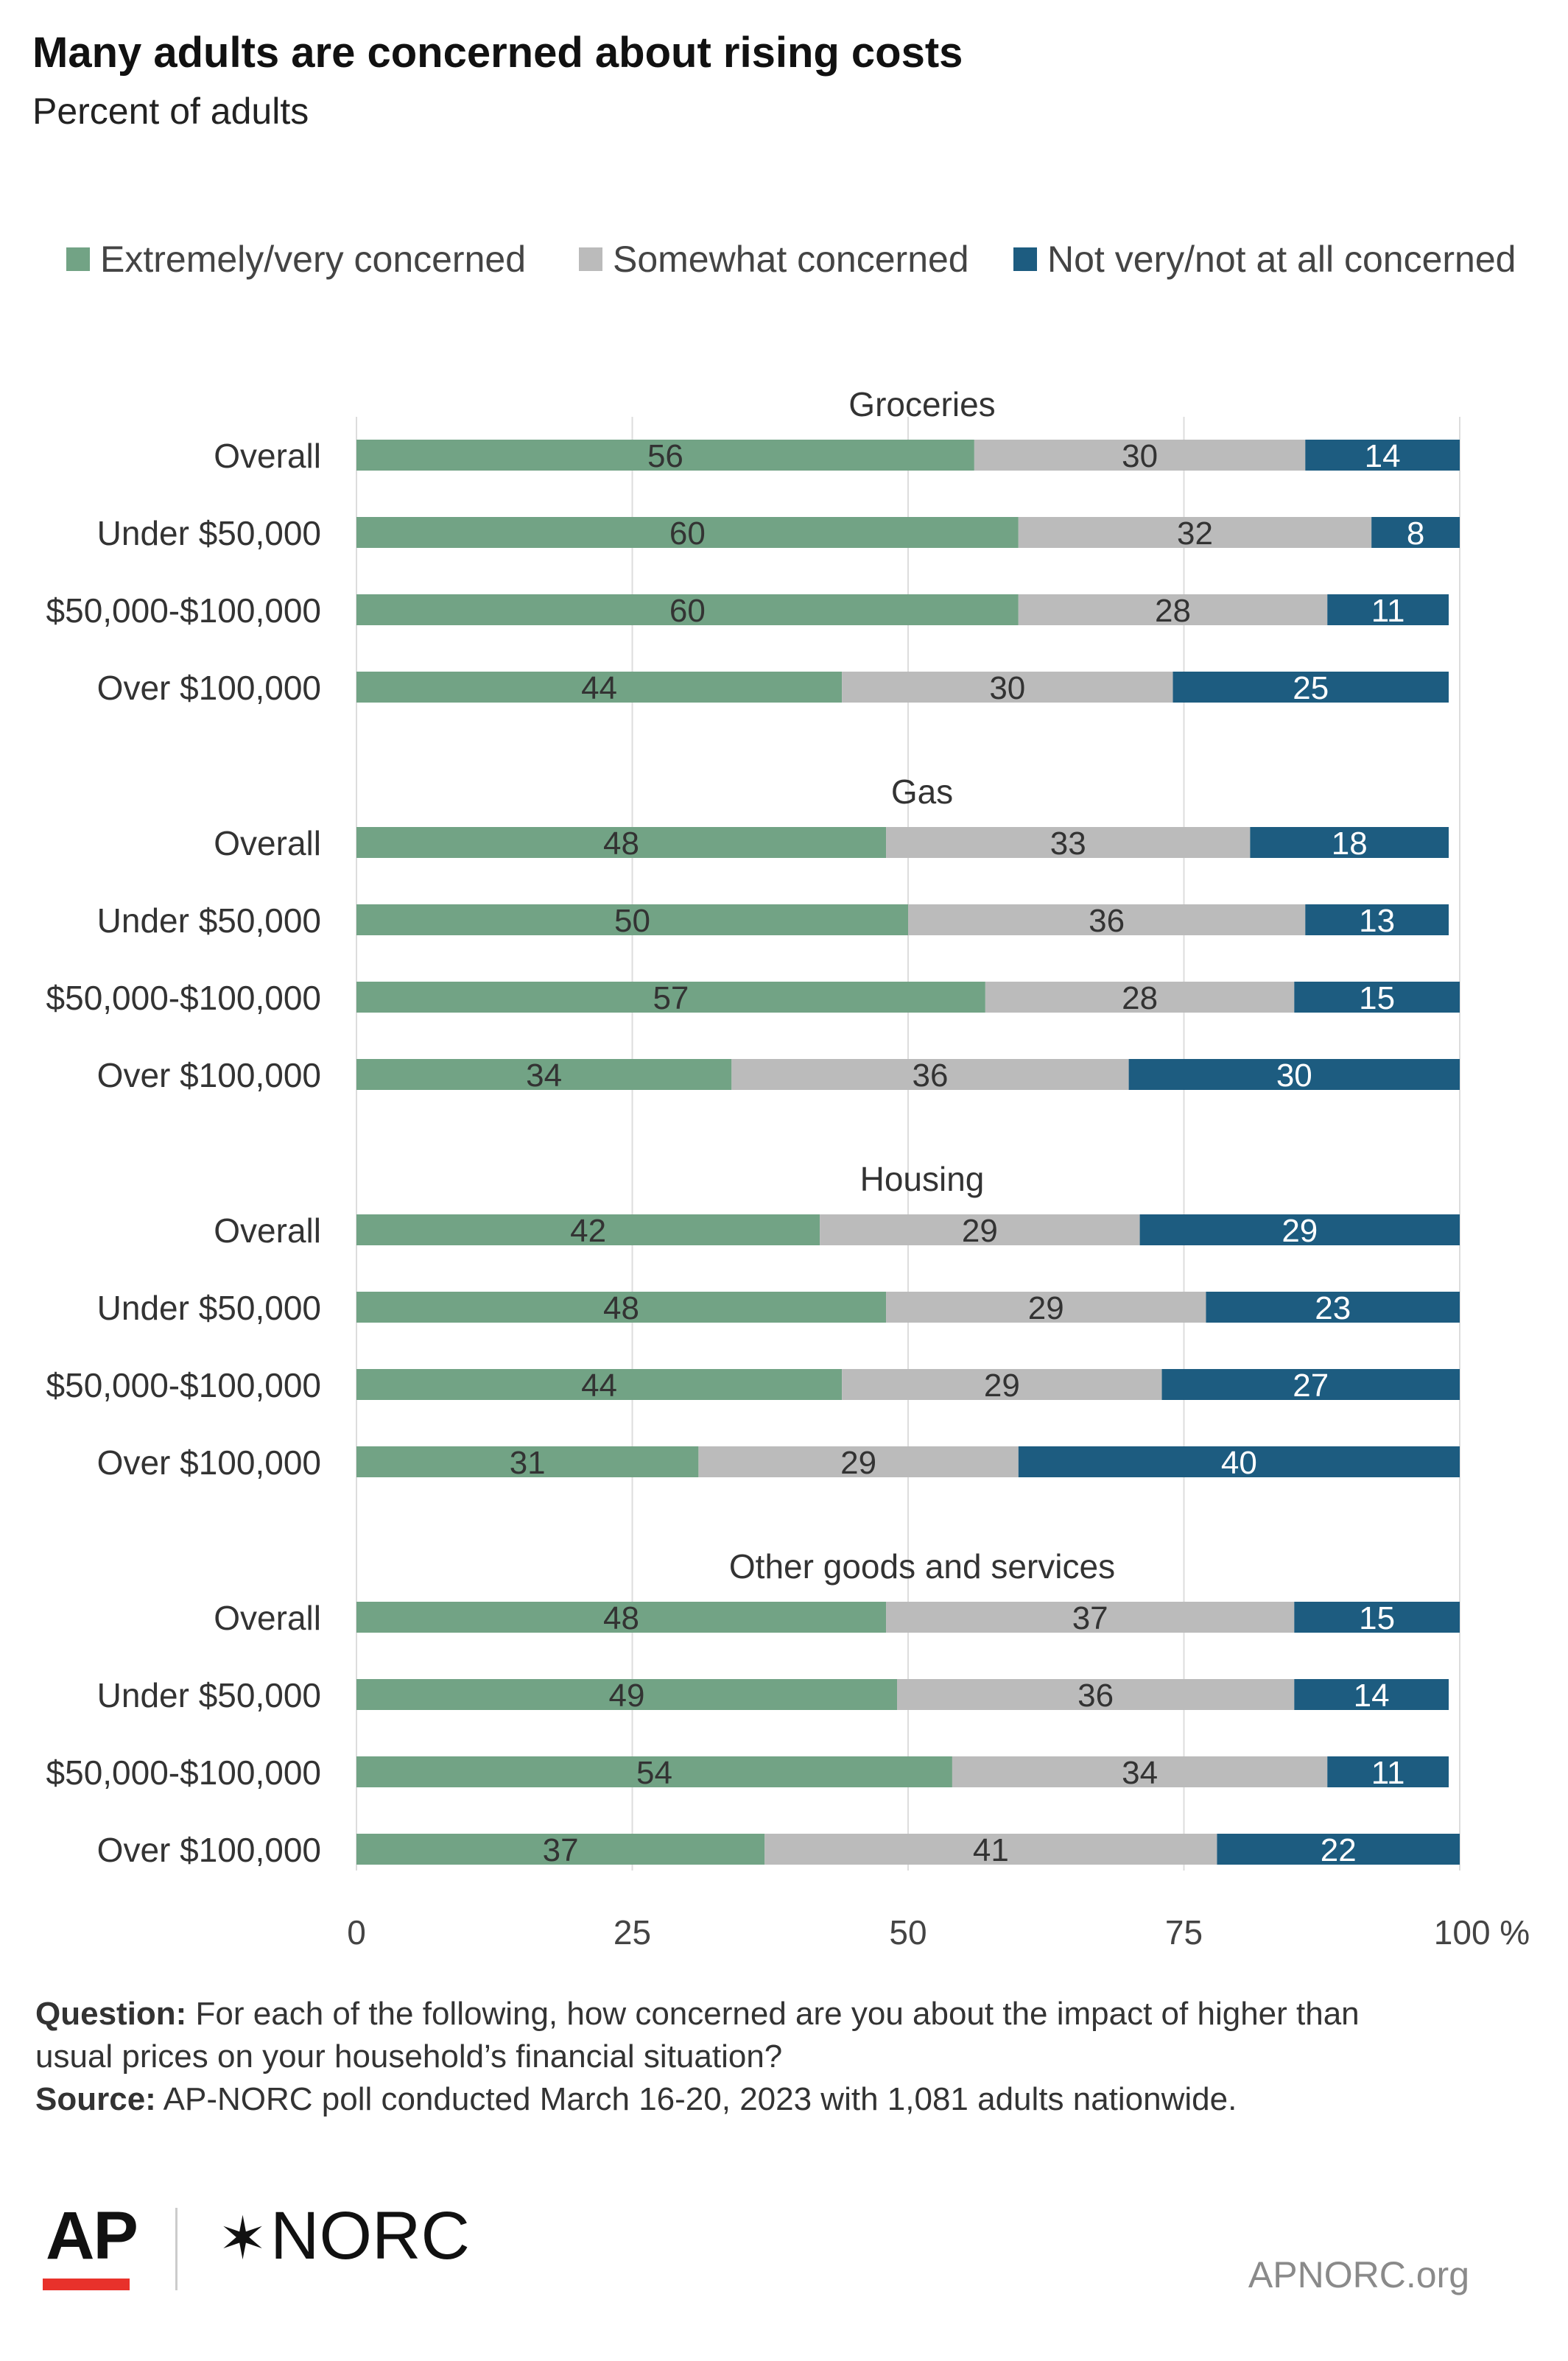 The width and height of the screenshot is (1568, 2361). I want to click on norc-logo: ✶NORC, so click(344, 2236).